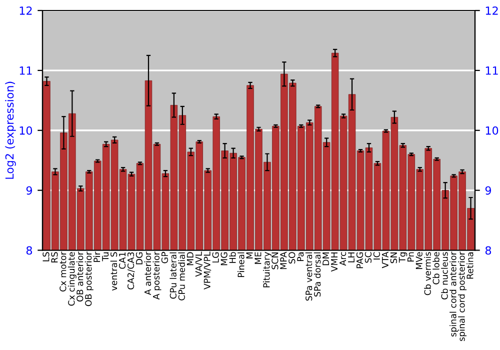 This screenshot has height=350, width=500. What do you see at coordinates (488, 190) in the screenshot?
I see `y2-tick-label: 9` at bounding box center [488, 190].